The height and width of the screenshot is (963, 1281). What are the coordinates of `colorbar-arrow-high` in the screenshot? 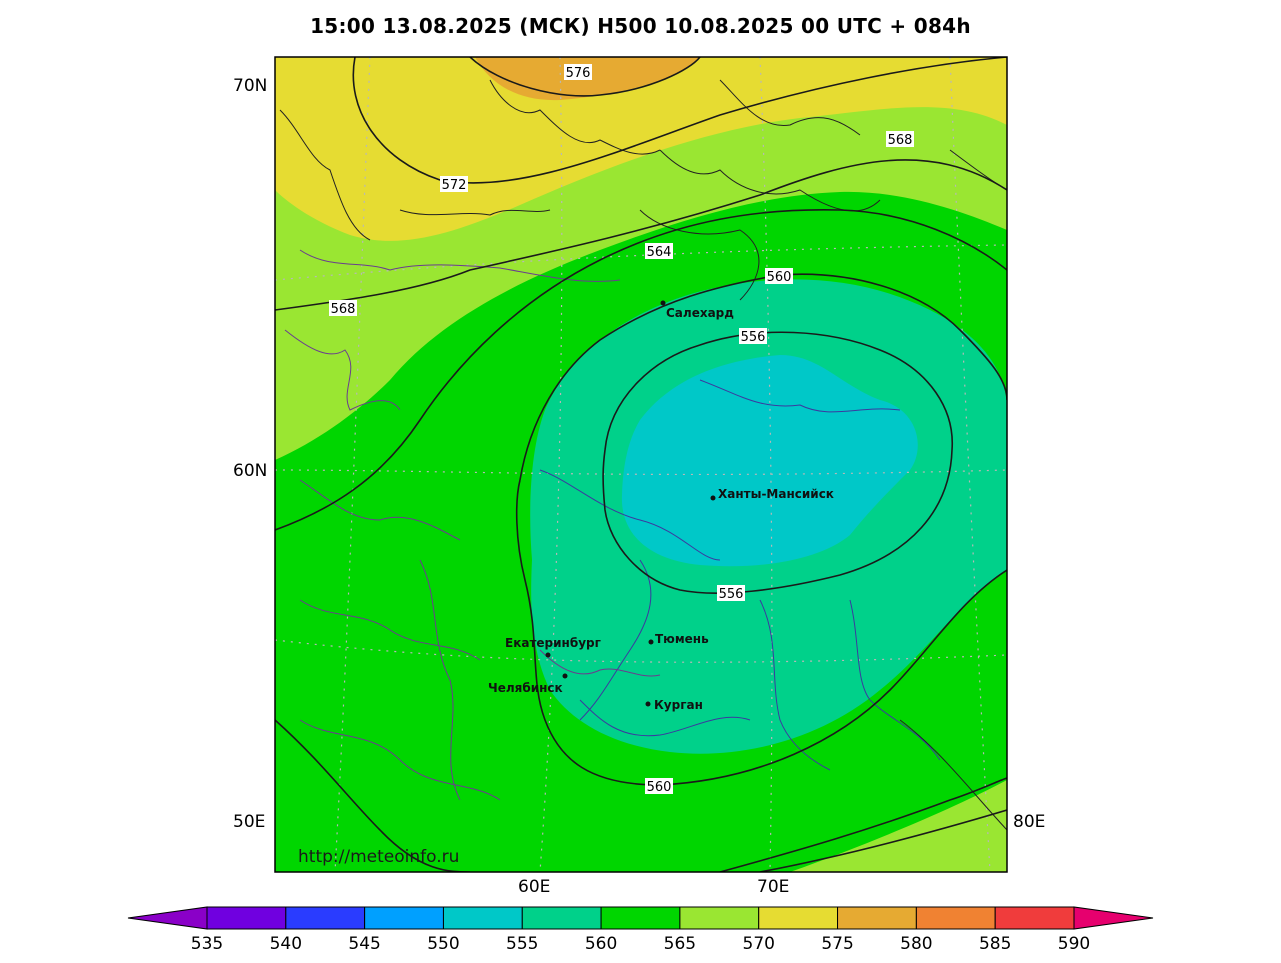 It's located at (1113, 918).